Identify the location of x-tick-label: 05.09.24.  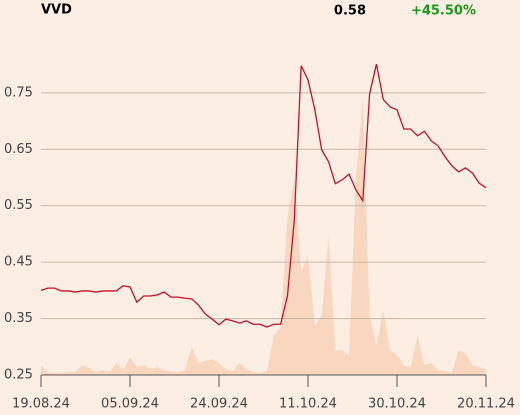
(130, 404).